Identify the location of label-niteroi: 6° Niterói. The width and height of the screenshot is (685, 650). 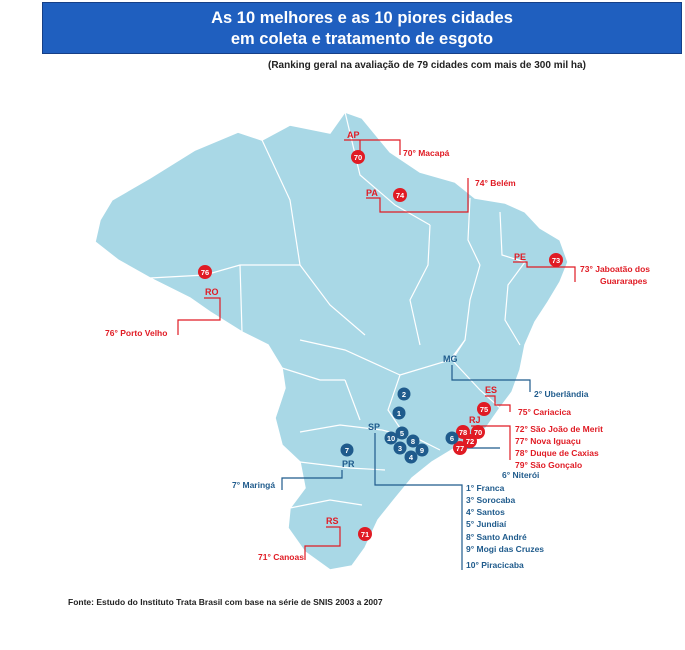
(520, 475).